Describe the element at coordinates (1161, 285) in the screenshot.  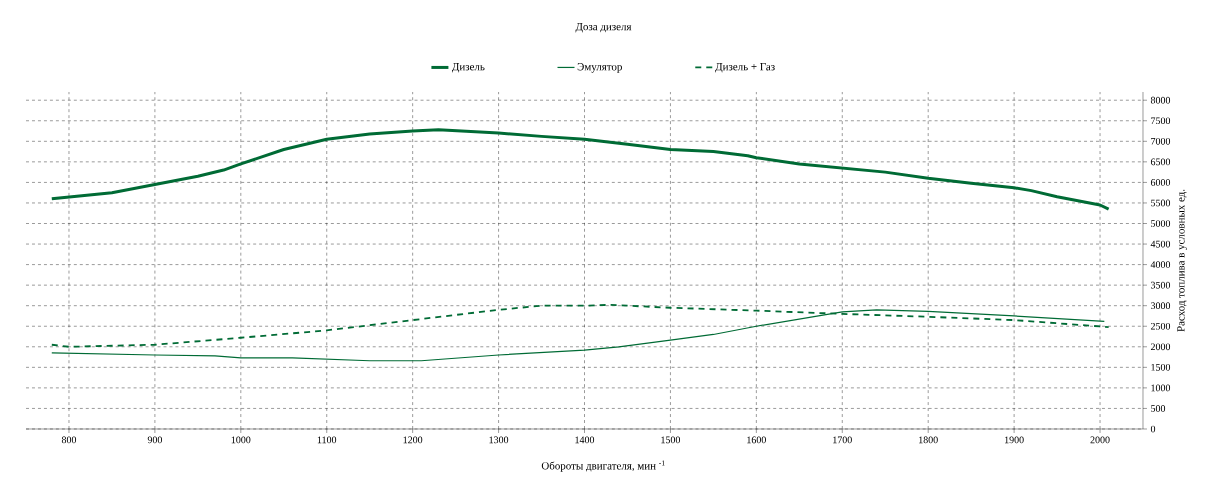
I see `y-tick-label: 3500` at that location.